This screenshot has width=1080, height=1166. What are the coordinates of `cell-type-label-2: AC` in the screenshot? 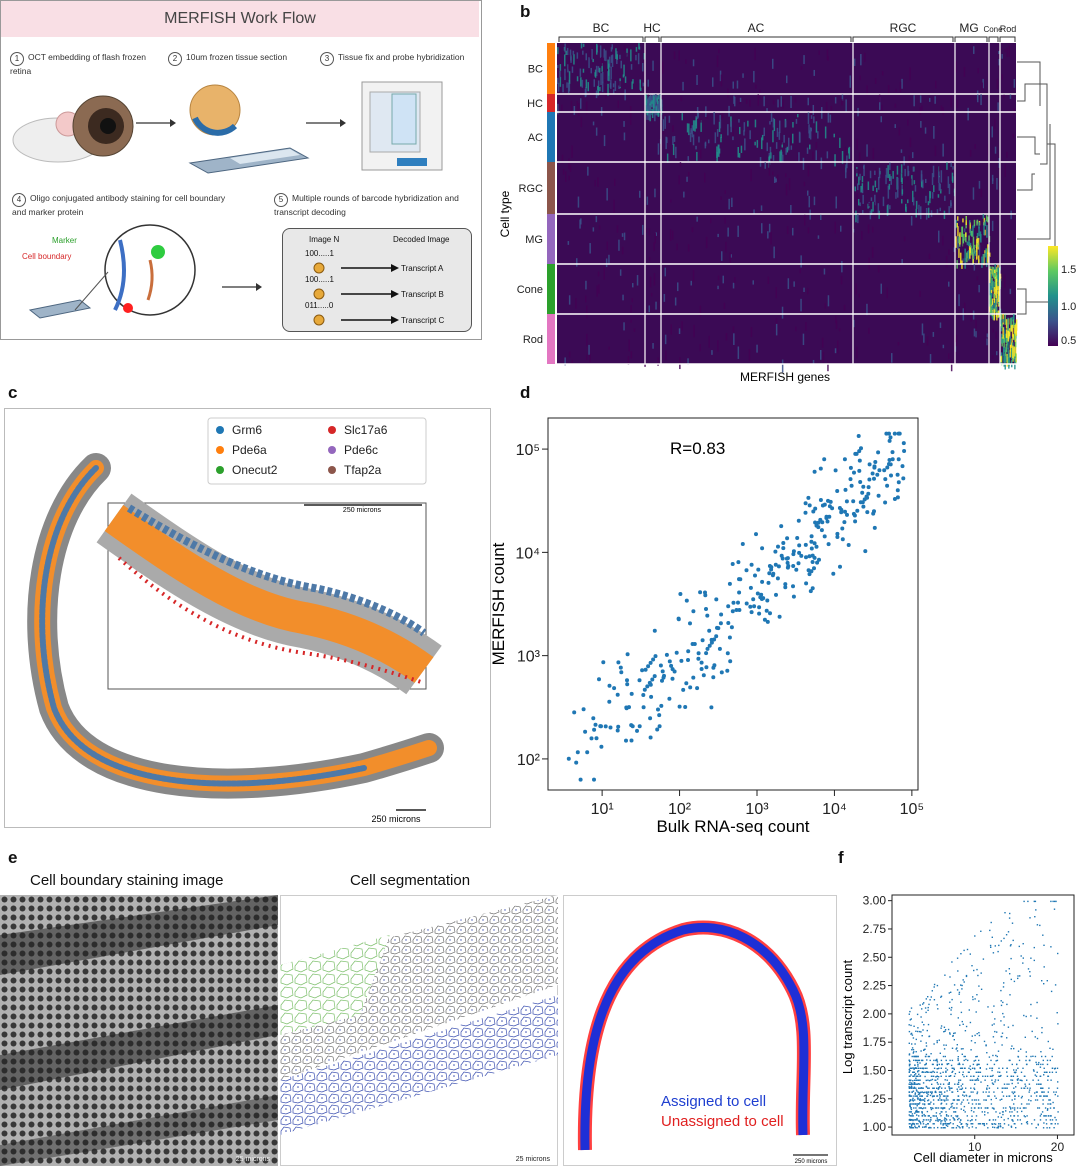 It's located at (535, 138).